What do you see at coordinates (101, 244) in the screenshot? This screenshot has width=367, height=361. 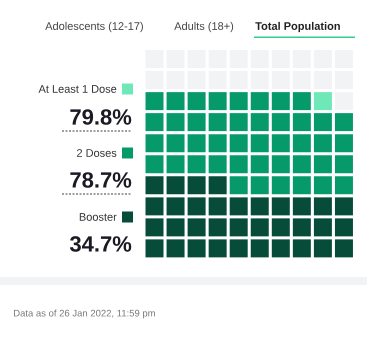 I see `data-label: 34.7%` at bounding box center [101, 244].